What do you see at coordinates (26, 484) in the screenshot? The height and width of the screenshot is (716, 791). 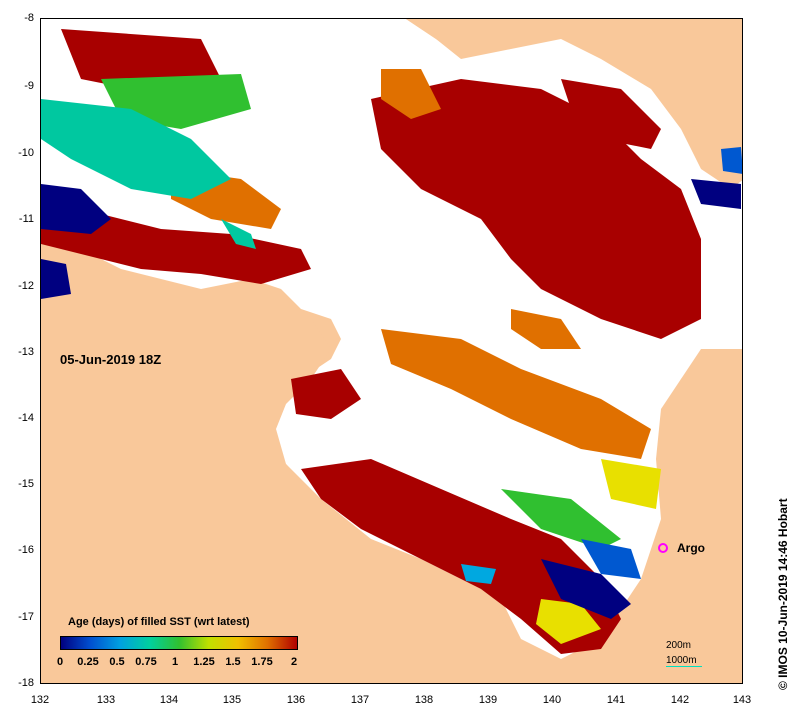 I see `y-tick-label: -15` at bounding box center [26, 484].